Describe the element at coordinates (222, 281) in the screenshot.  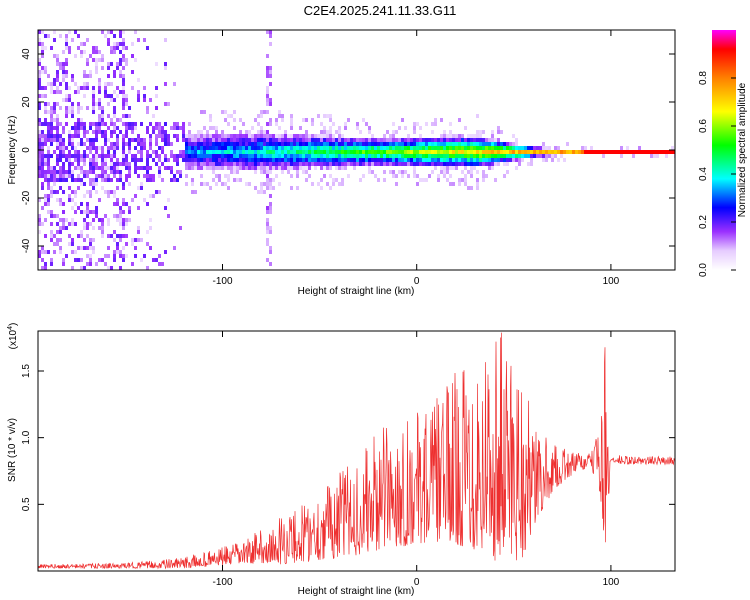
I see `spectrogram-xtick-label: -100` at that location.